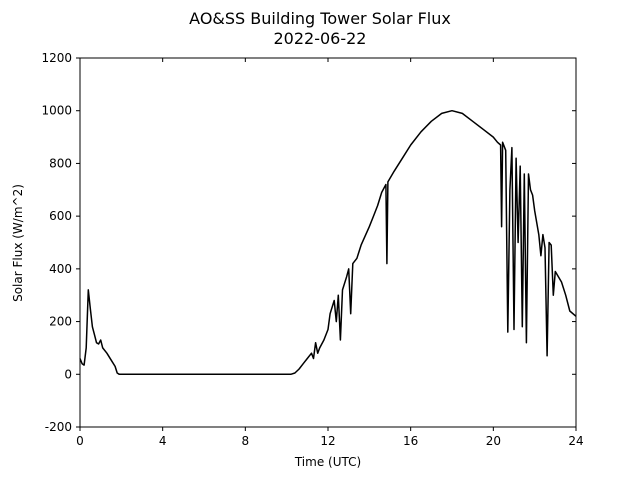 The height and width of the screenshot is (480, 640). Describe the element at coordinates (320, 38) in the screenshot. I see `chart-subtitle: 2022-06-22` at that location.